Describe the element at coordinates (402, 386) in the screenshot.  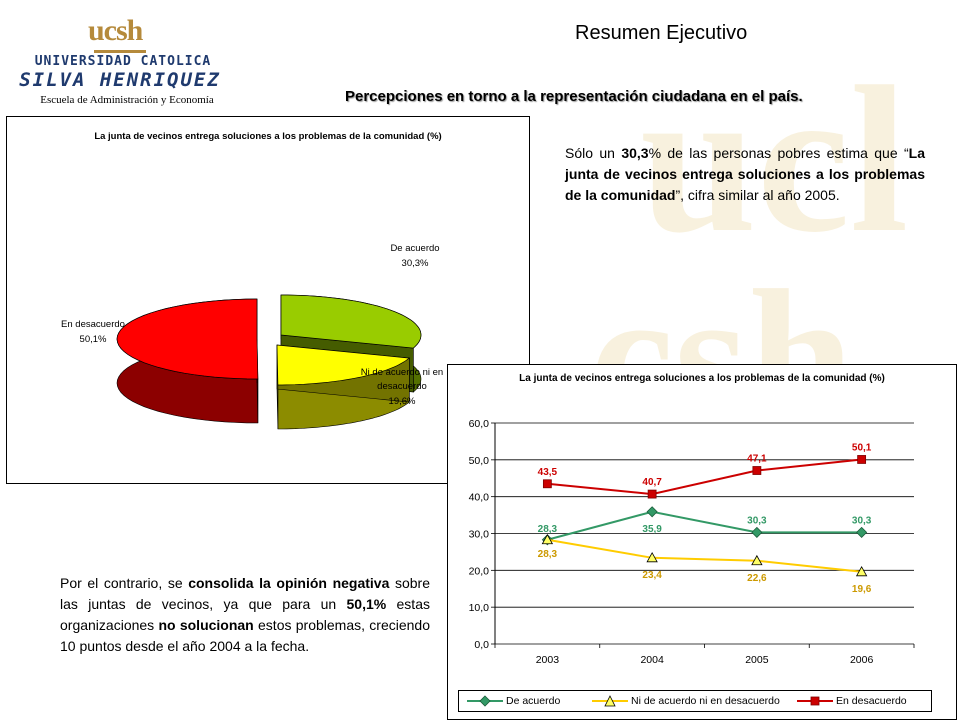
I see `pie-label: desacuerdo` at that location.